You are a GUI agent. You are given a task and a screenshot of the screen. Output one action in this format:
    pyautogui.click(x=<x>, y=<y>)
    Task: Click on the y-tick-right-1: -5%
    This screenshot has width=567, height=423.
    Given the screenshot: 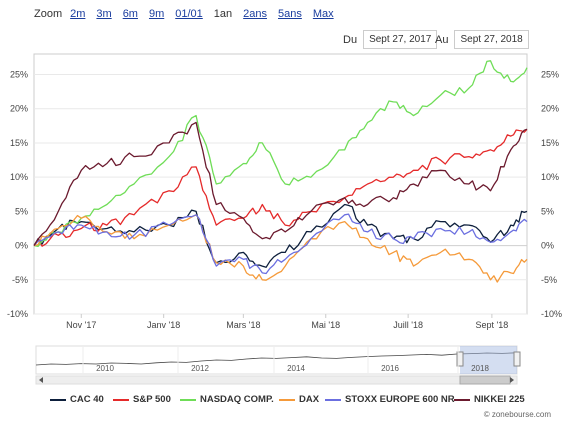 What is the action you would take?
    pyautogui.click(x=549, y=280)
    